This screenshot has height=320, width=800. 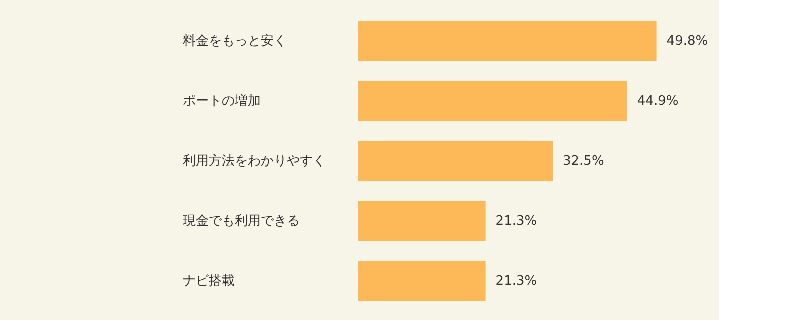 I want to click on y-tick-label: 現金でも利用できる, so click(x=241, y=221).